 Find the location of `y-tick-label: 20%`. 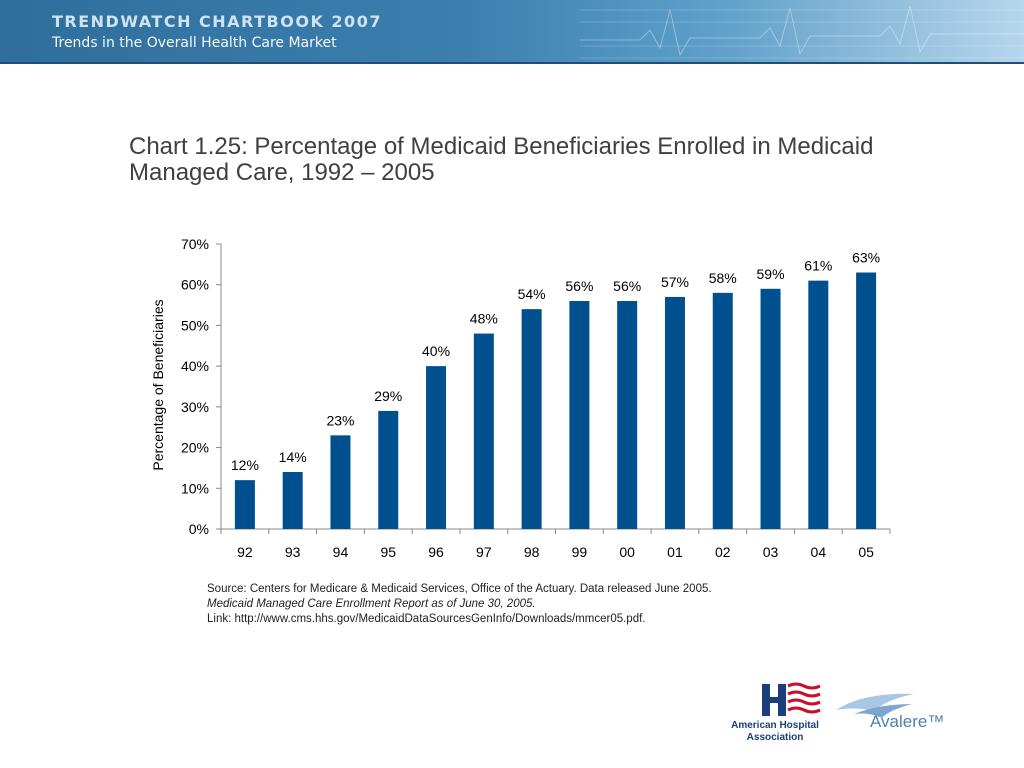

y-tick-label: 20% is located at coordinates (195, 448).